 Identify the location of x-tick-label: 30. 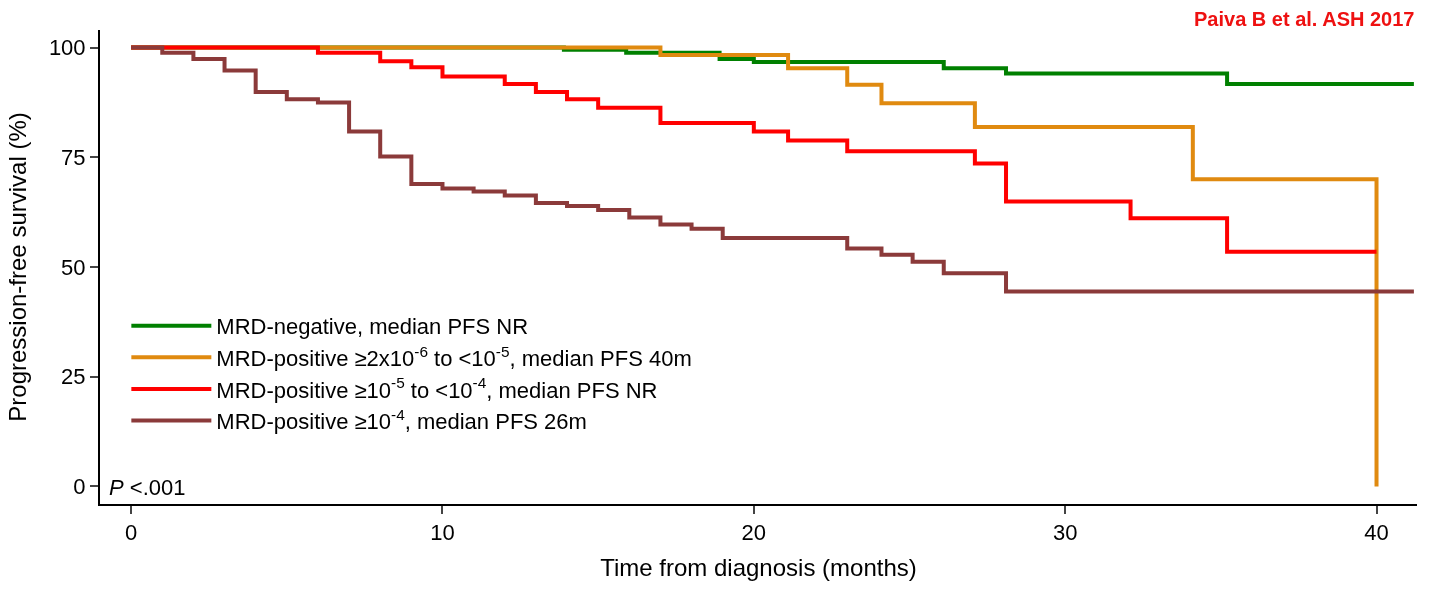
(1065, 533).